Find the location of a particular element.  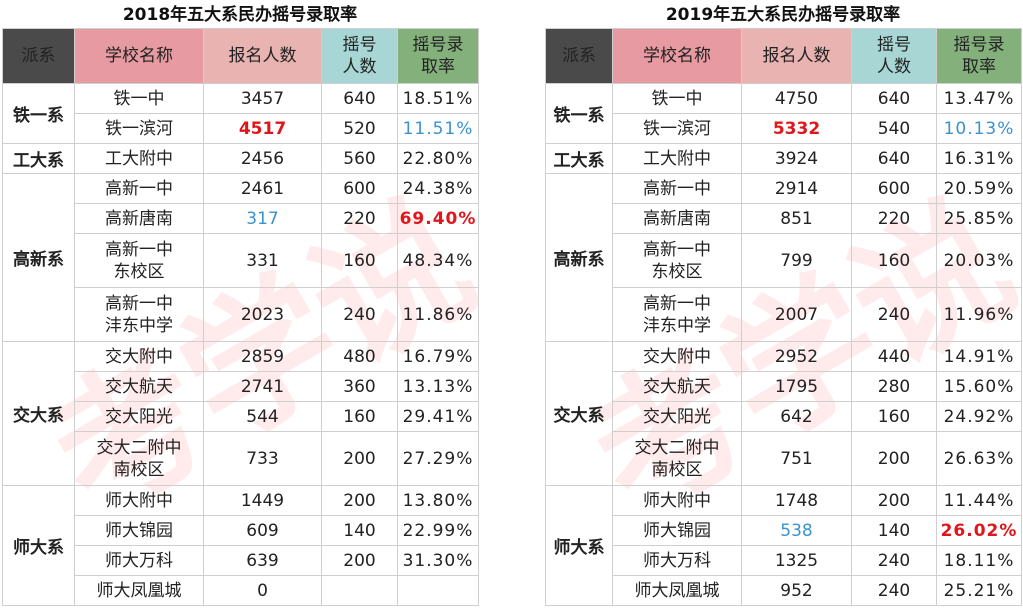

rate-cell: 16.31% is located at coordinates (979, 158).